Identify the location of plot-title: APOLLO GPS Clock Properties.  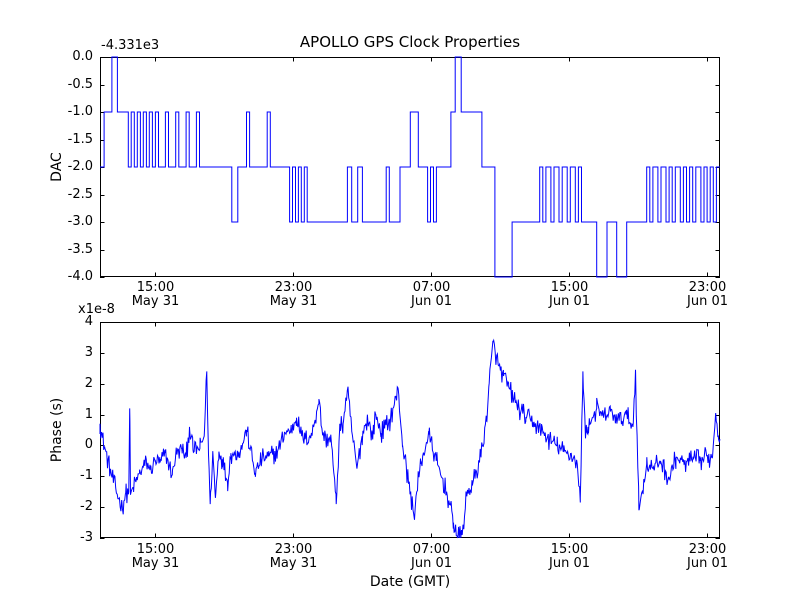
(410, 42).